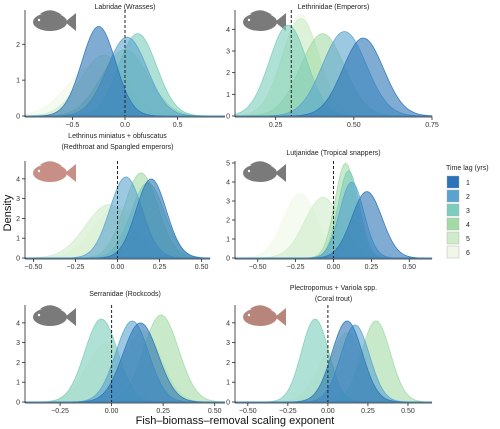 Image resolution: width=500 pixels, height=429 pixels. What do you see at coordinates (333, 299) in the screenshot?
I see `panel-subtitle: (Coral trout)` at bounding box center [333, 299].